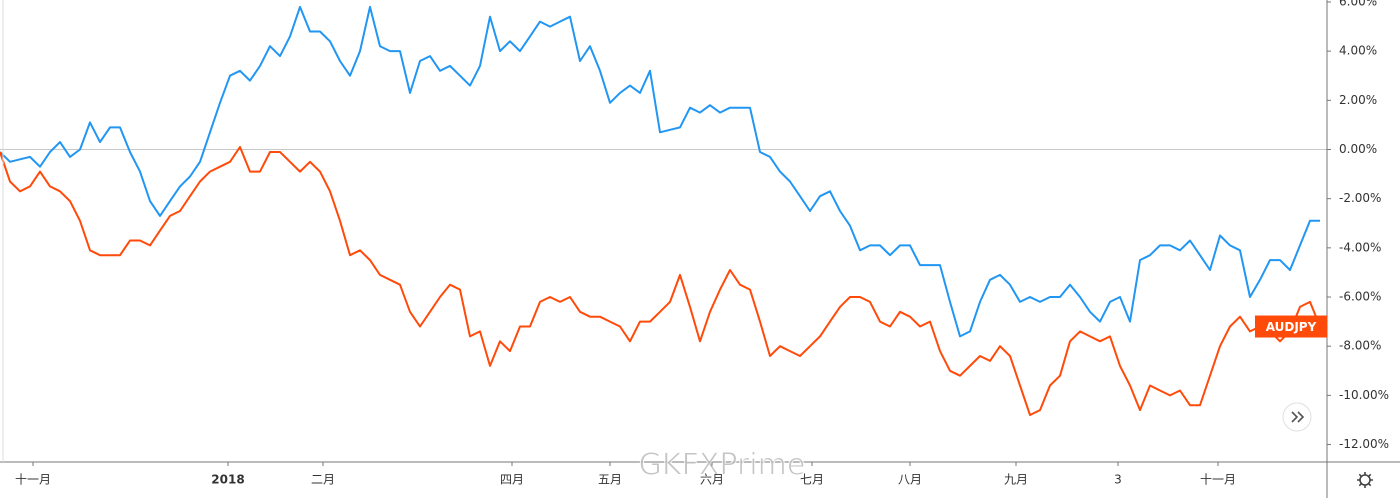 Image resolution: width=1400 pixels, height=498 pixels. What do you see at coordinates (1364, 444) in the screenshot?
I see `y-tick-label: -12.00%` at bounding box center [1364, 444].